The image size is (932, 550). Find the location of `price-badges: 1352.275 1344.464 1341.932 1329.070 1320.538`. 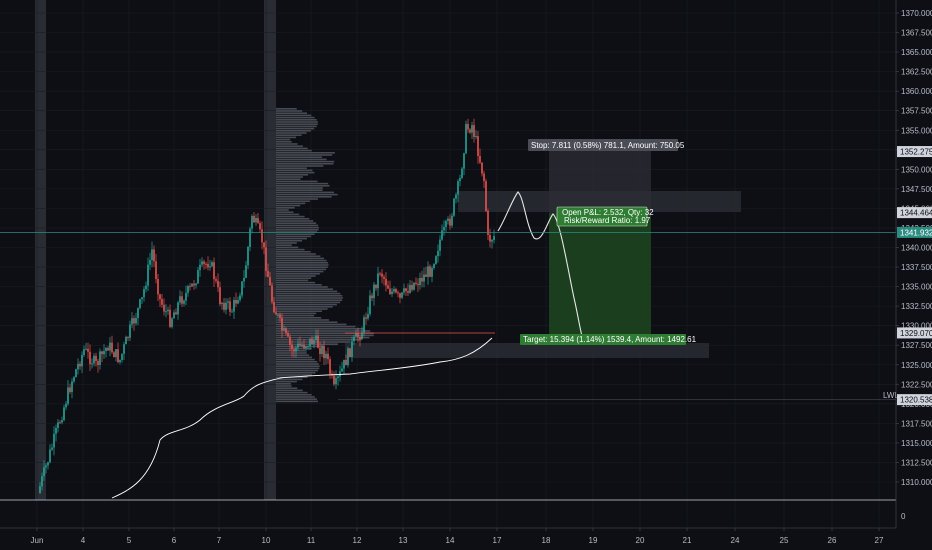

price-badges: 1352.275 1344.464 1341.932 1329.070 1320.538 is located at coordinates (914, 276).